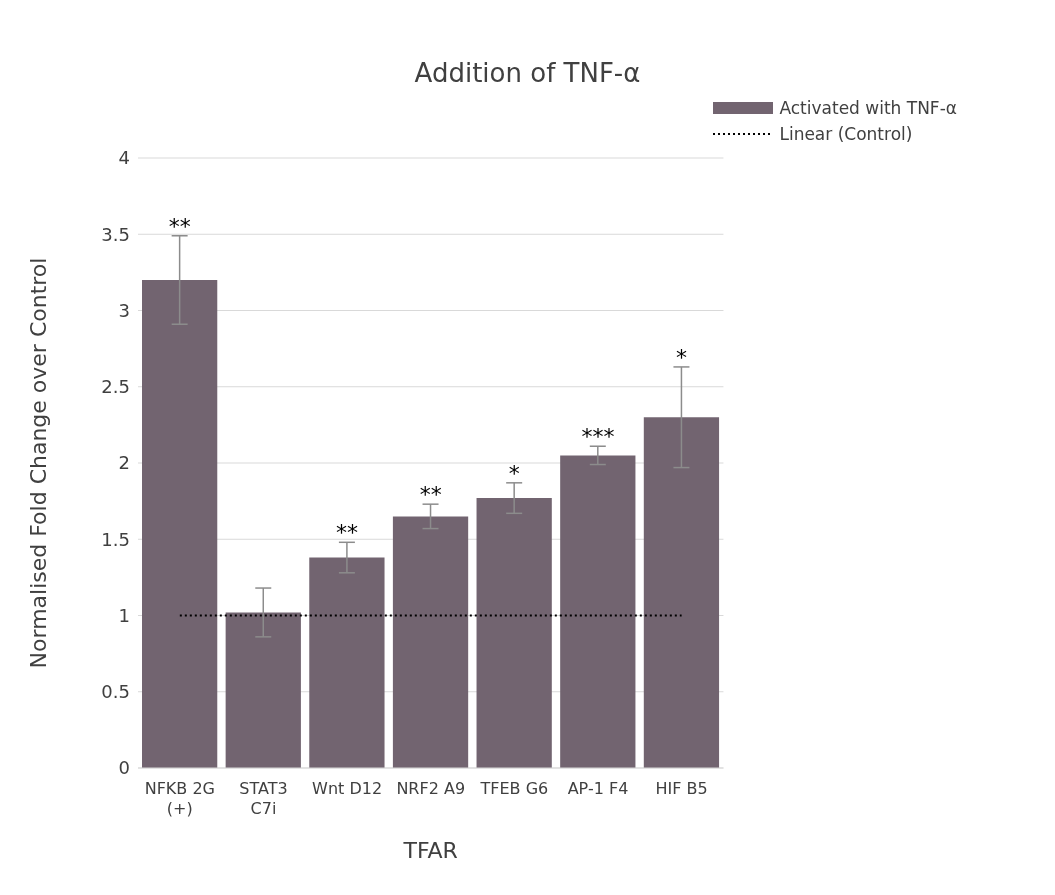  Describe the element at coordinates (868, 108) in the screenshot. I see `legend-label: Activated with TNF-α` at that location.